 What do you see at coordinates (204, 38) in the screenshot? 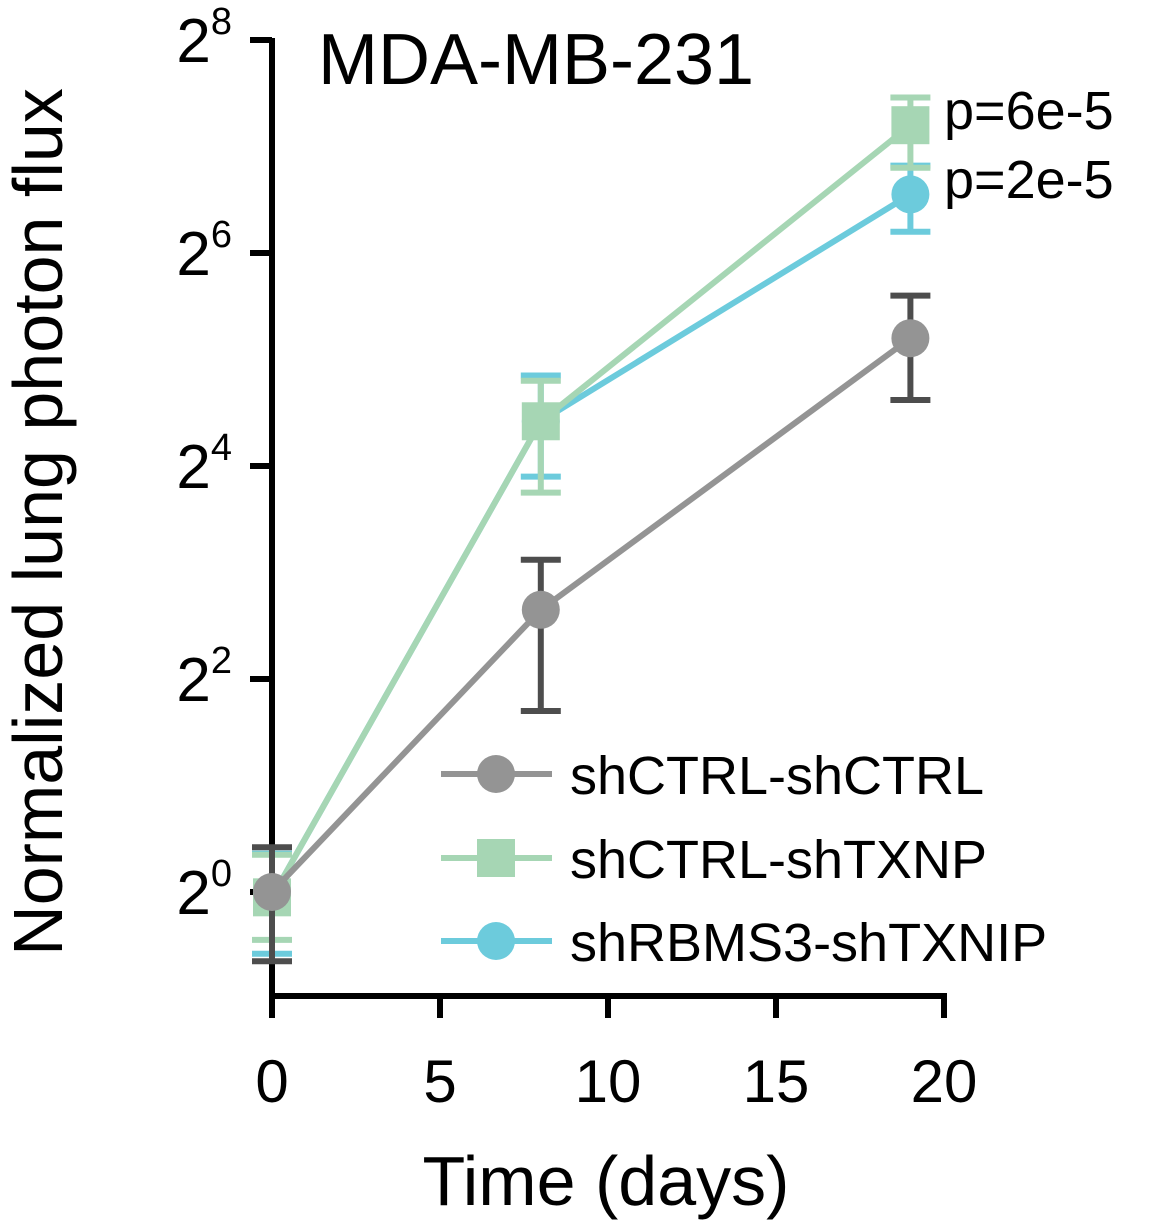
I see `y-tick-label: 28` at bounding box center [204, 38].